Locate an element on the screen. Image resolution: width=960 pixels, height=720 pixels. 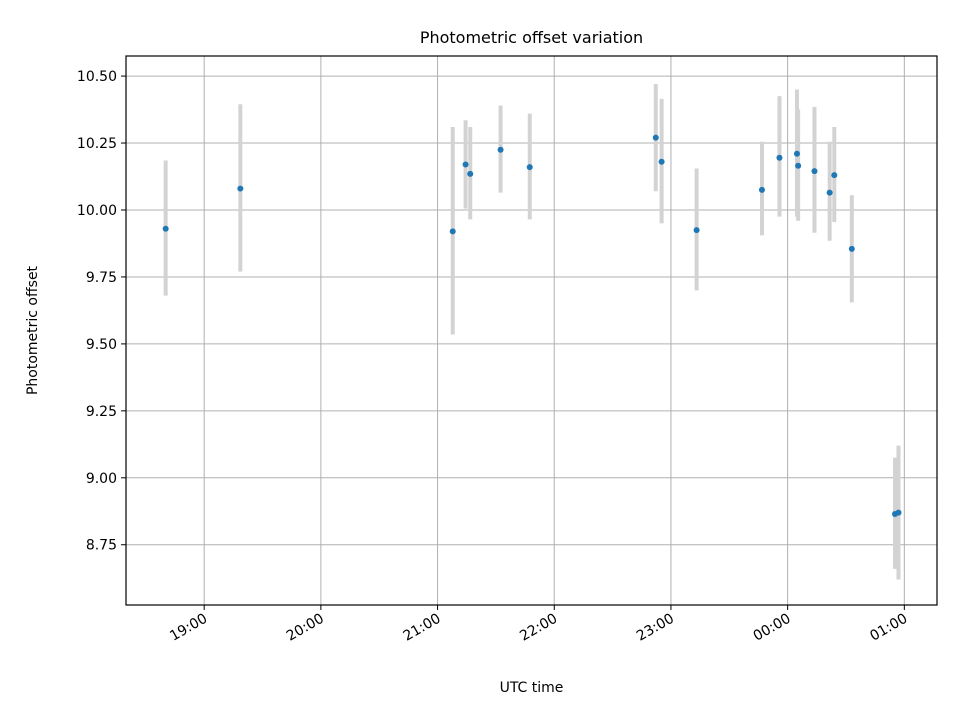
y-tick-label: 9.75 is located at coordinates (101, 278).